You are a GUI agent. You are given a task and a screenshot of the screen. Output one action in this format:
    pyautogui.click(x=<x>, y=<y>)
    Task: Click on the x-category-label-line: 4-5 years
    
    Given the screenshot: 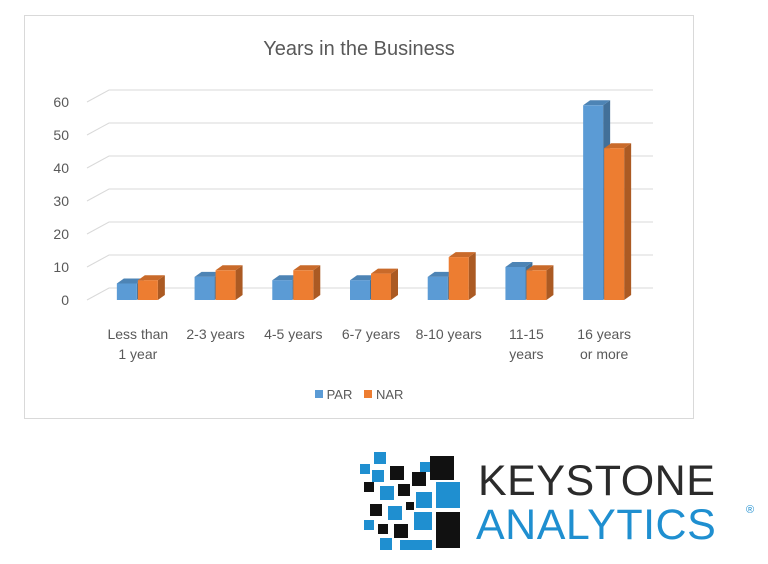 What is the action you would take?
    pyautogui.click(x=293, y=334)
    